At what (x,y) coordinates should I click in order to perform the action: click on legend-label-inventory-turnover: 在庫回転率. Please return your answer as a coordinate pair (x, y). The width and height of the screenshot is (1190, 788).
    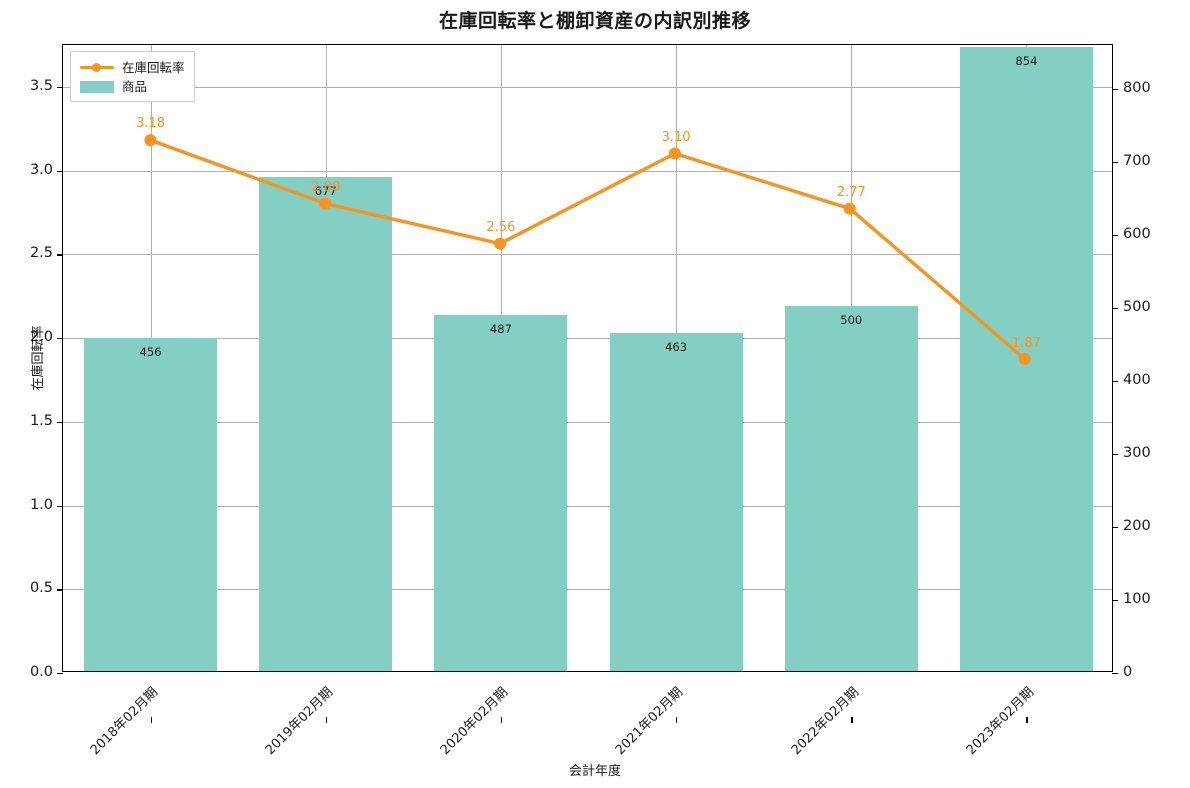
    Looking at the image, I should click on (153, 67).